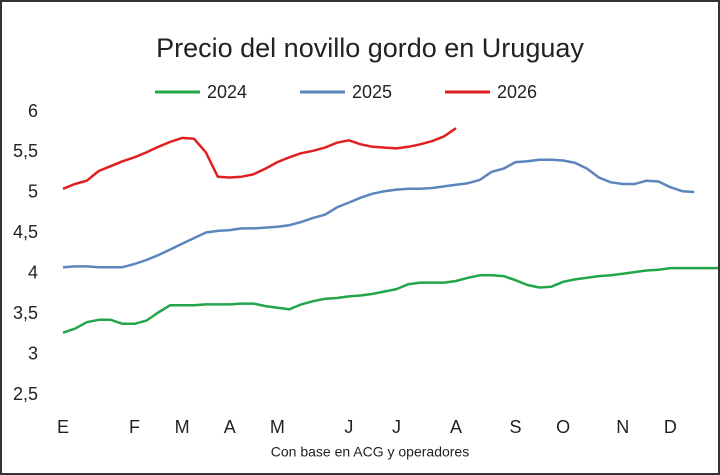 The image size is (720, 475). Describe the element at coordinates (33, 272) in the screenshot. I see `y-tick-label: 4` at that location.